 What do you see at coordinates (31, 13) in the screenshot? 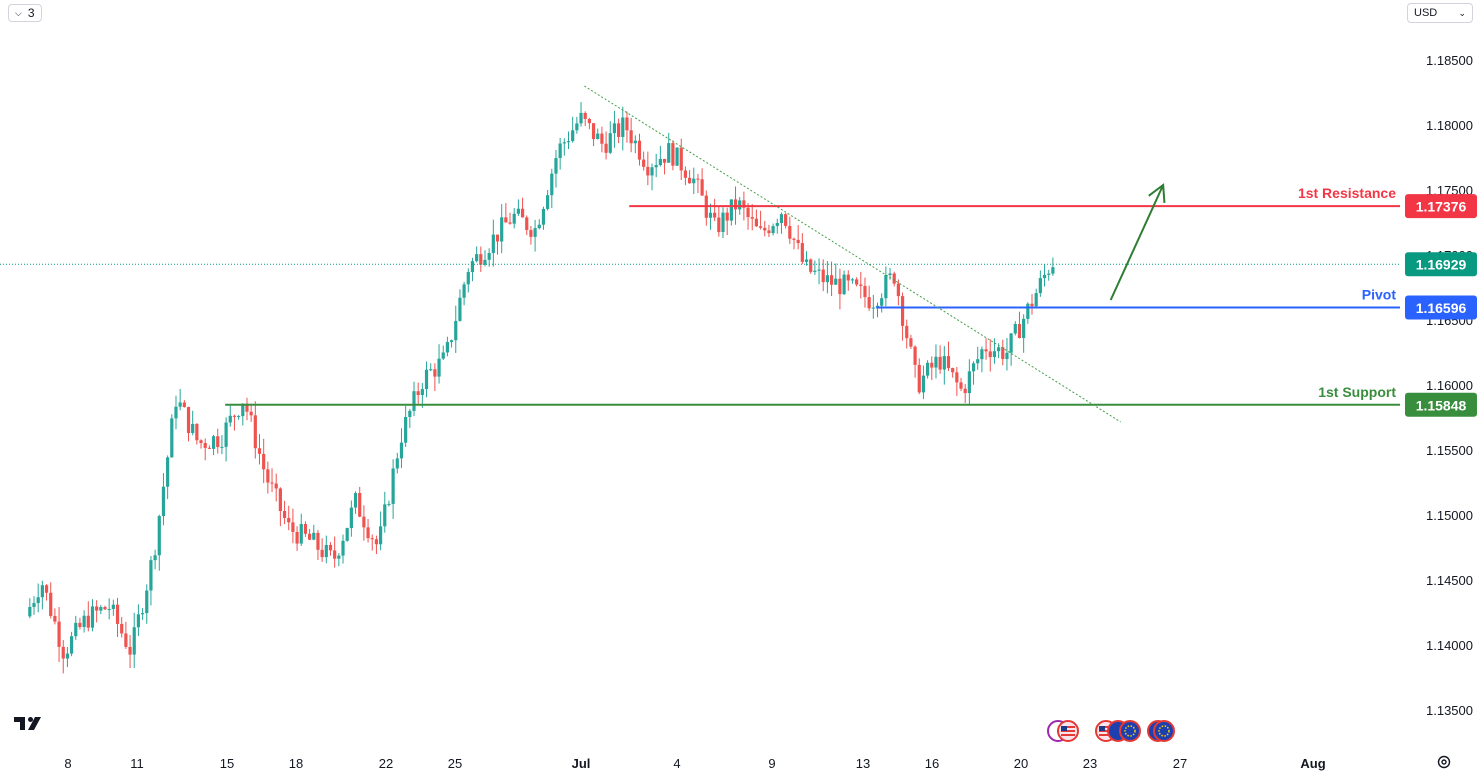
I see `interval-label: 3` at bounding box center [31, 13].